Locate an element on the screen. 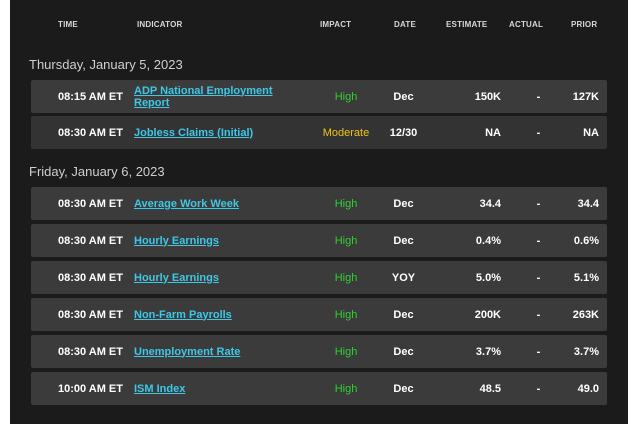 The height and width of the screenshot is (442, 638). row-prior: 34.4 is located at coordinates (588, 203).